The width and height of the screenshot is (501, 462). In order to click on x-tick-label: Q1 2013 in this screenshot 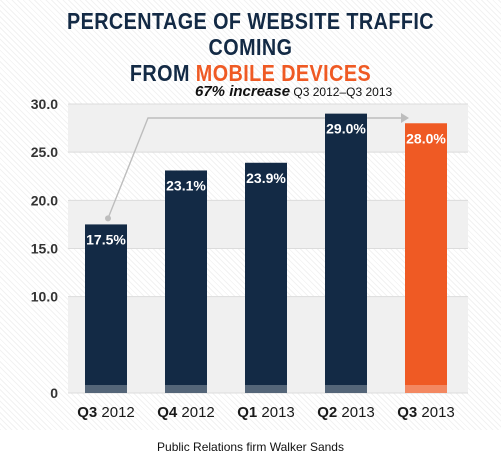, I will do `click(266, 412)`.